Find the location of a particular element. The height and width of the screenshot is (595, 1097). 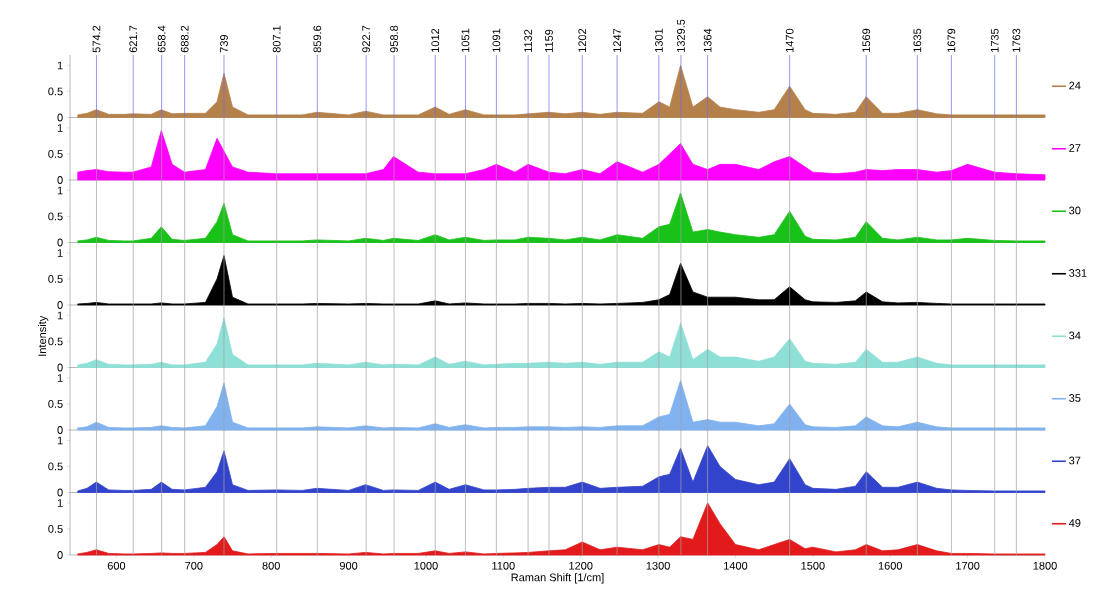

legend-label: 27 is located at coordinates (1075, 148).